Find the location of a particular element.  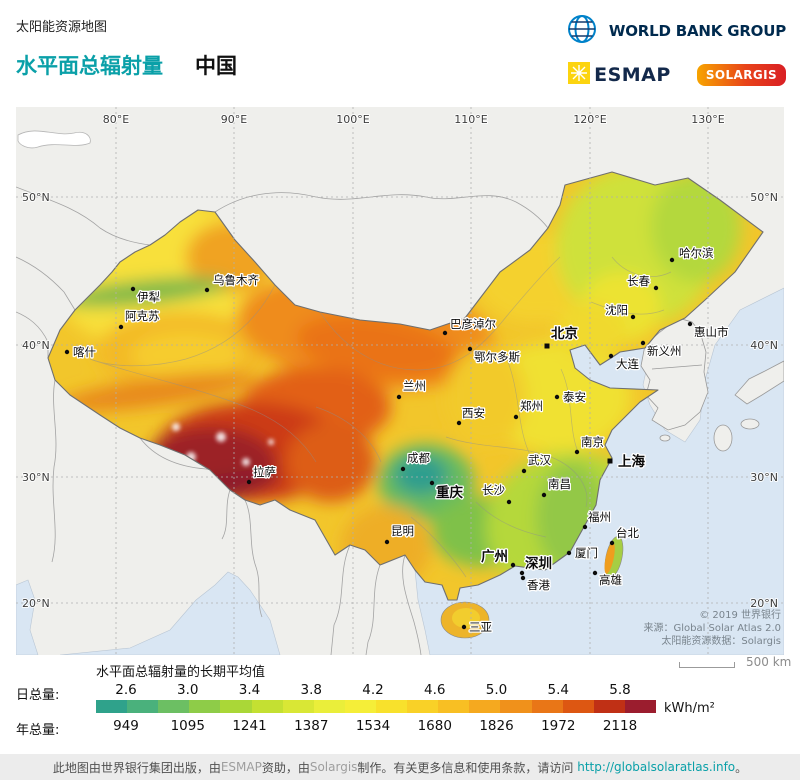

city-label: 长沙 is located at coordinates (493, 490).